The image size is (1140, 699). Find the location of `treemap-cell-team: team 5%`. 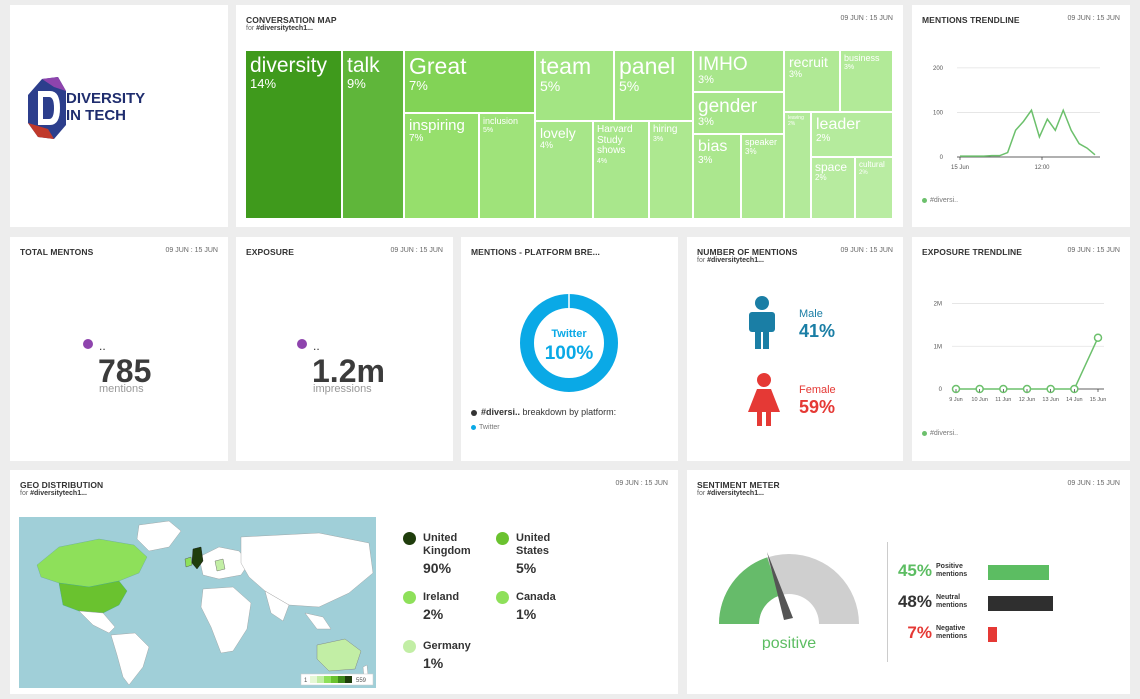

treemap-cell-team: team 5% is located at coordinates (574, 85).